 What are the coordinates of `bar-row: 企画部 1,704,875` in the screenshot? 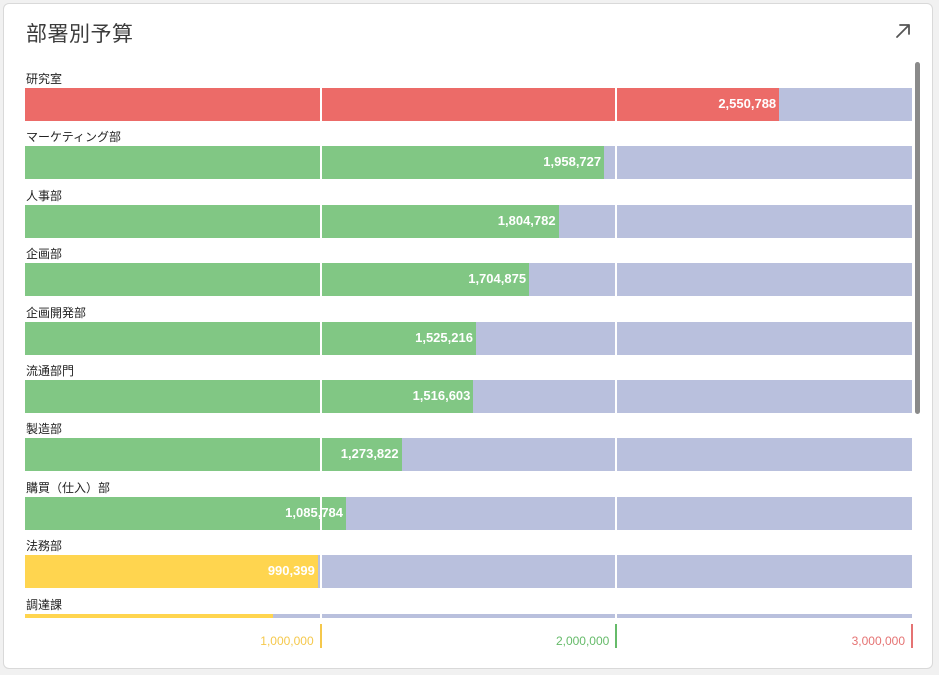 It's located at (468, 267).